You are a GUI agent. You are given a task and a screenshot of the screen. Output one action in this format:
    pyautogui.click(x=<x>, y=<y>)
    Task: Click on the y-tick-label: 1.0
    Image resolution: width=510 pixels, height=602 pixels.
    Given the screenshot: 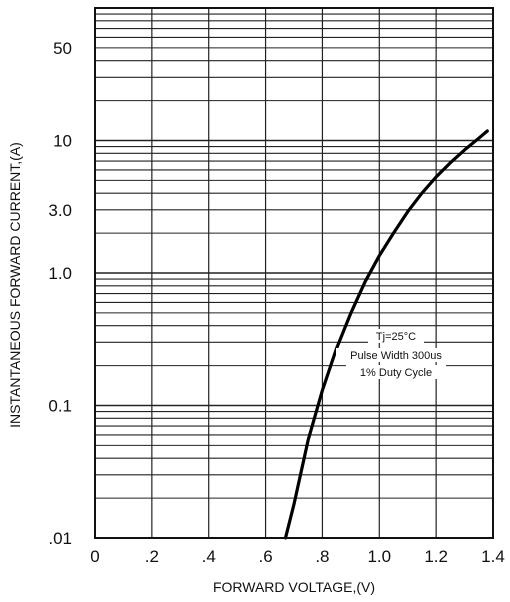 What is the action you would take?
    pyautogui.click(x=60, y=273)
    